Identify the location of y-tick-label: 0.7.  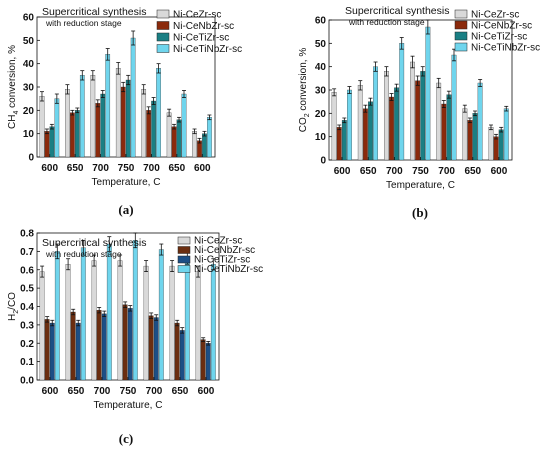
(27, 252).